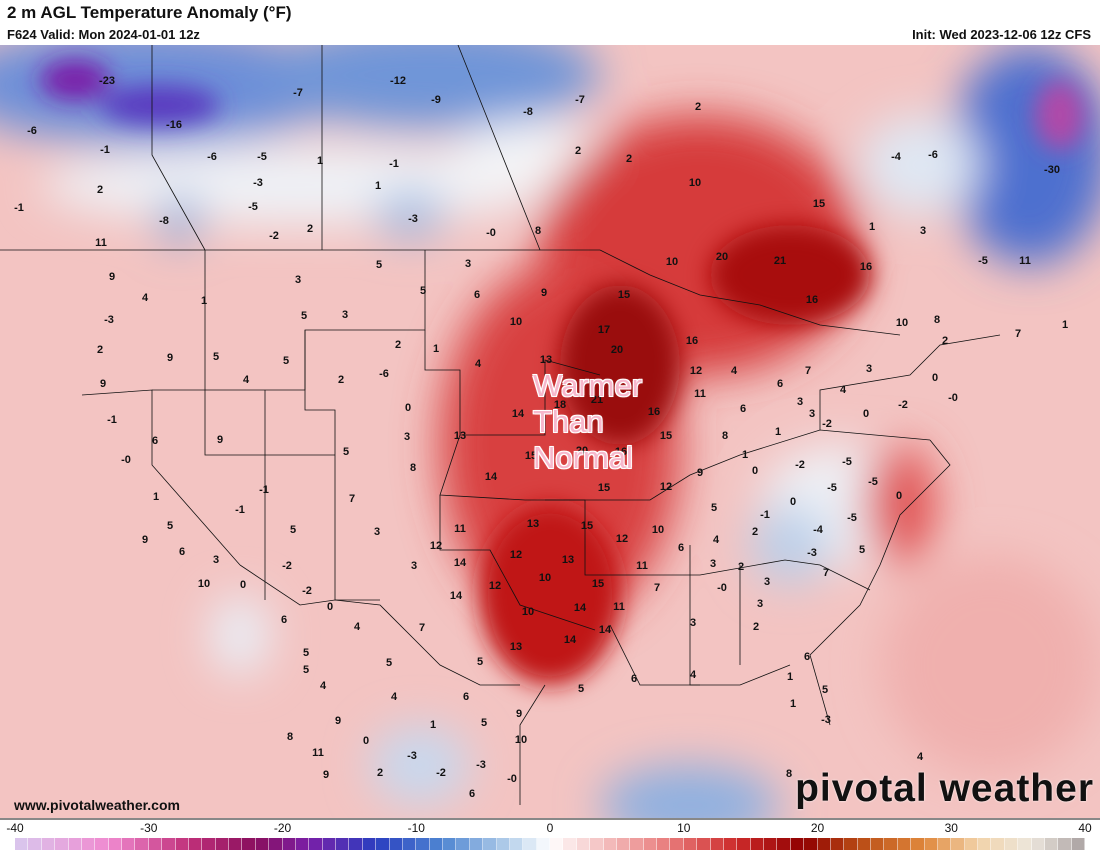 This screenshot has width=1100, height=852. What do you see at coordinates (15, 828) in the screenshot?
I see `colorbar-tick-label: -40` at bounding box center [15, 828].